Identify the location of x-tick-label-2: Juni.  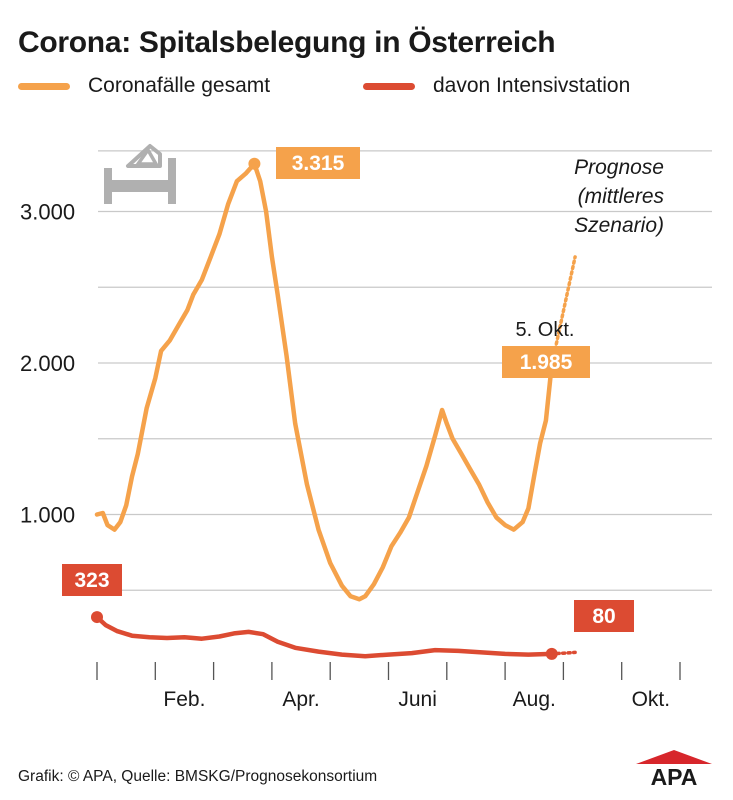
(417, 699).